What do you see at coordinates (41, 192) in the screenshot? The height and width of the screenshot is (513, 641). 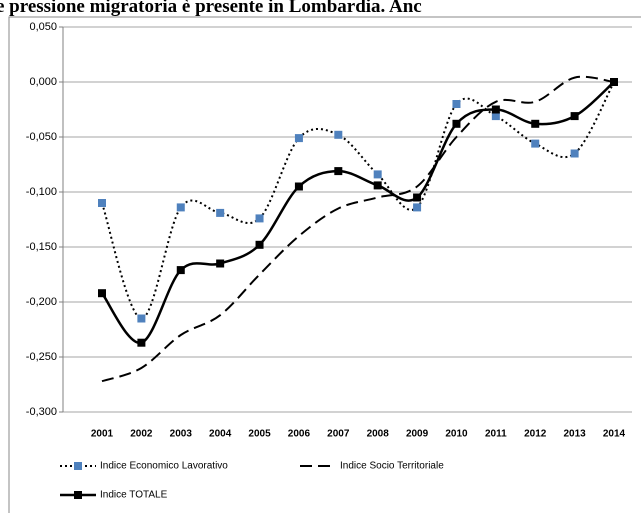 I see `y-tick-label: -0,100` at bounding box center [41, 192].